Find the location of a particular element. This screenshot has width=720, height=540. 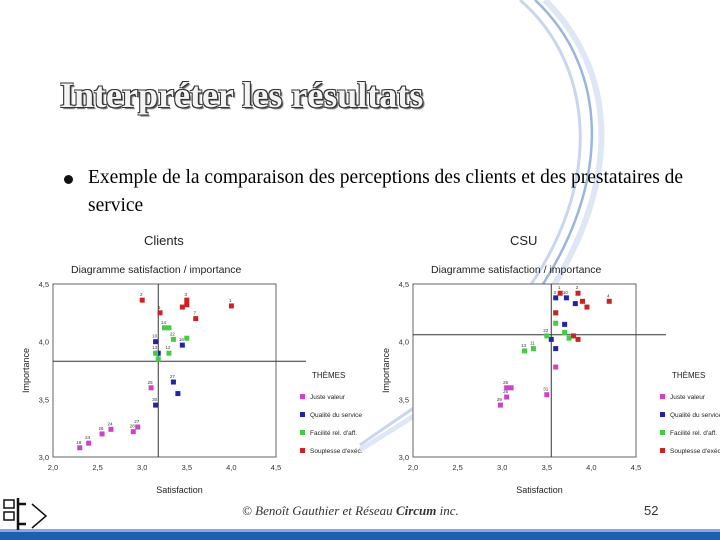

footer-copyright-text: © Benoît Gauthier et Réseau is located at coordinates (319, 510).